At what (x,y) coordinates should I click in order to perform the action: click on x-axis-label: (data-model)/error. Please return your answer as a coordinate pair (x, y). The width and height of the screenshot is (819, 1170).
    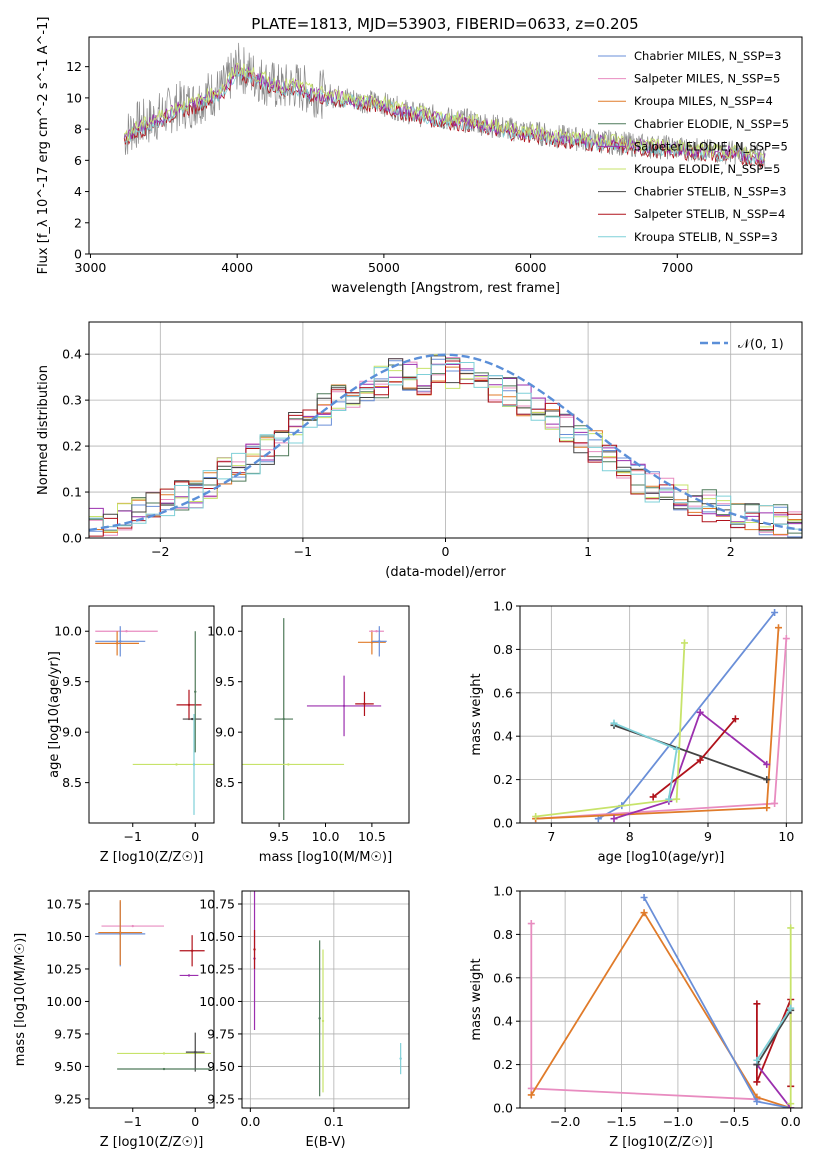
    Looking at the image, I should click on (445, 572).